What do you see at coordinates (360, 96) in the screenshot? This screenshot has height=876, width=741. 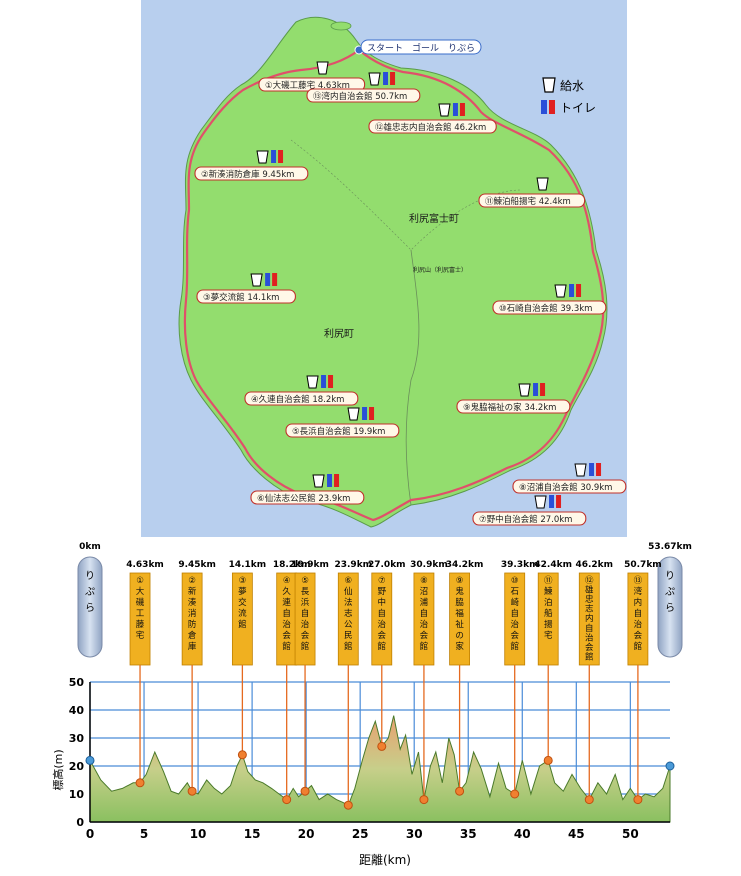 I see `aid-station-label: ⑬湾内自治会館 50.7km` at bounding box center [360, 96].